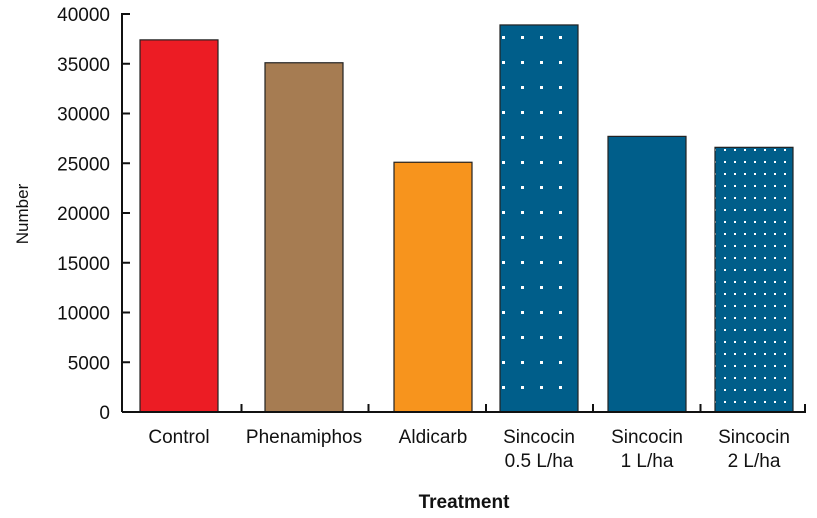 The height and width of the screenshot is (518, 817). I want to click on x-category-label-2: Aldicarb, so click(433, 437).